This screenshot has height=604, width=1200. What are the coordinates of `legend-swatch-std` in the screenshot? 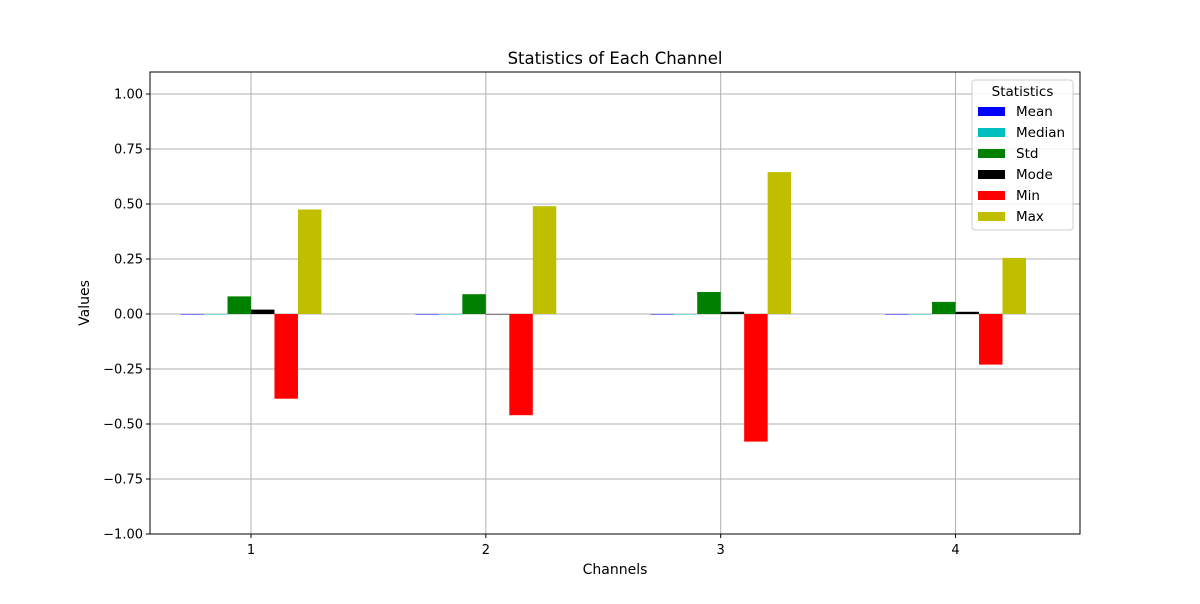 It's located at (991, 153).